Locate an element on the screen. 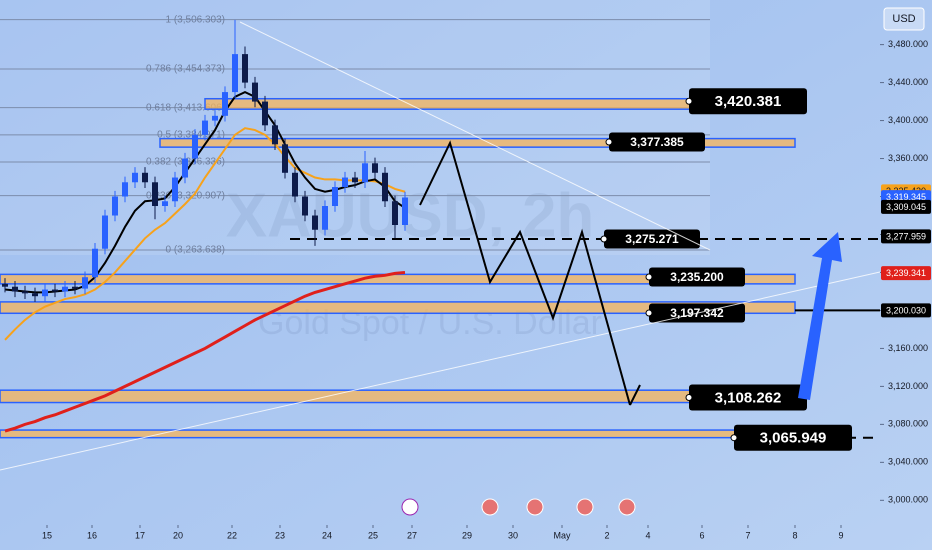 The width and height of the screenshot is (932, 555). x-tick-label: 30 is located at coordinates (513, 535).